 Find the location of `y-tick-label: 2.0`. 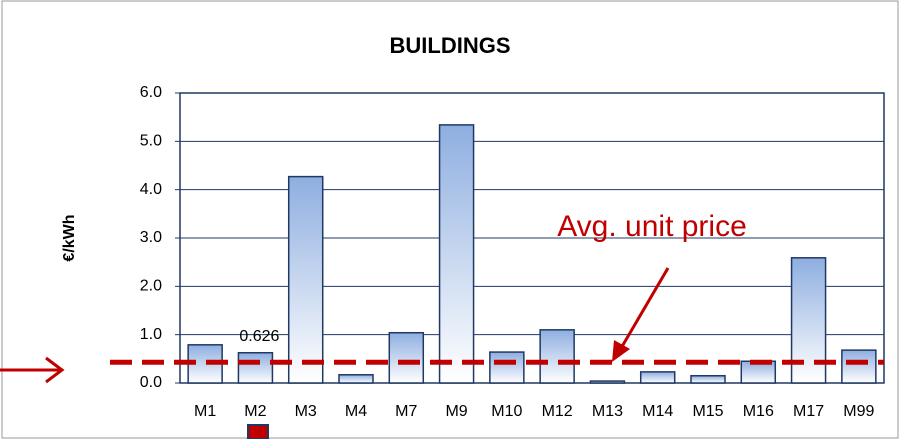

y-tick-label: 2.0 is located at coordinates (151, 286).